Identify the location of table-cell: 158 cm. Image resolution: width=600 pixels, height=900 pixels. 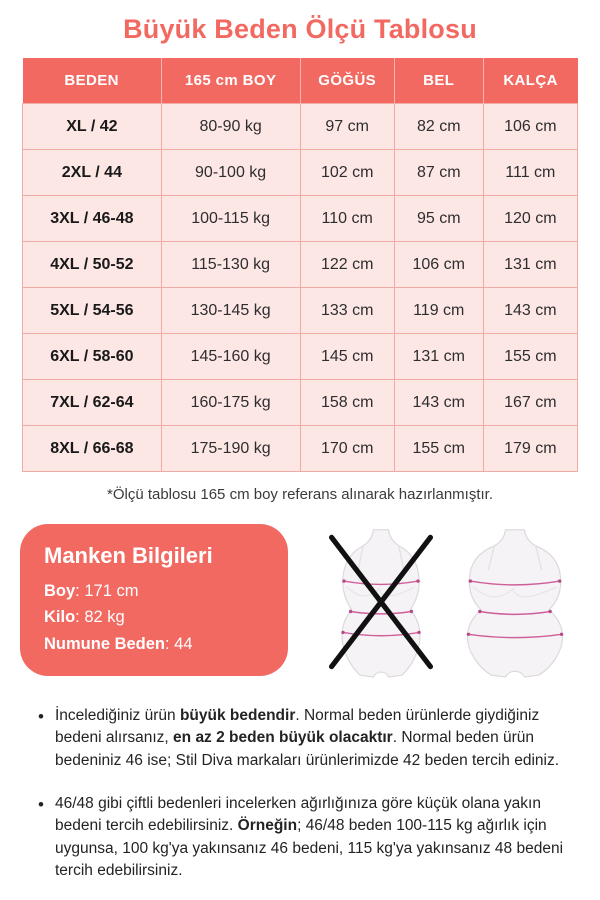
(347, 402).